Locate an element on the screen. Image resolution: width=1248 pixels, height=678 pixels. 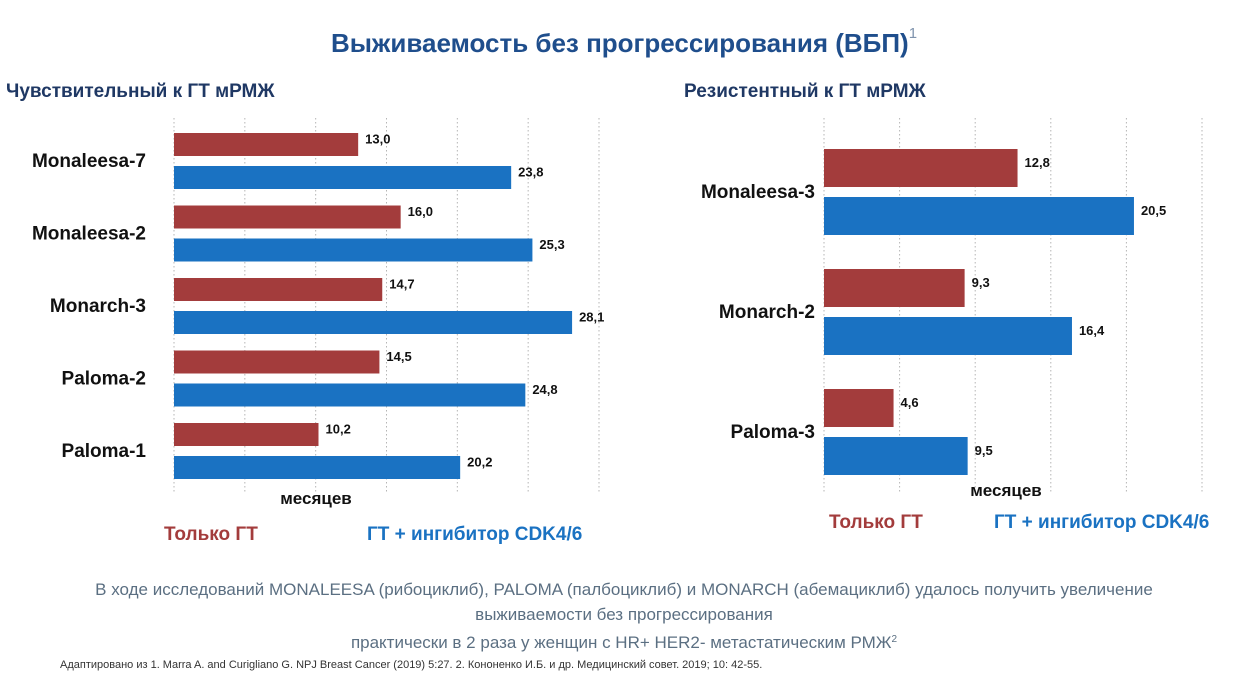
data-label: 12,8 is located at coordinates (1037, 162).